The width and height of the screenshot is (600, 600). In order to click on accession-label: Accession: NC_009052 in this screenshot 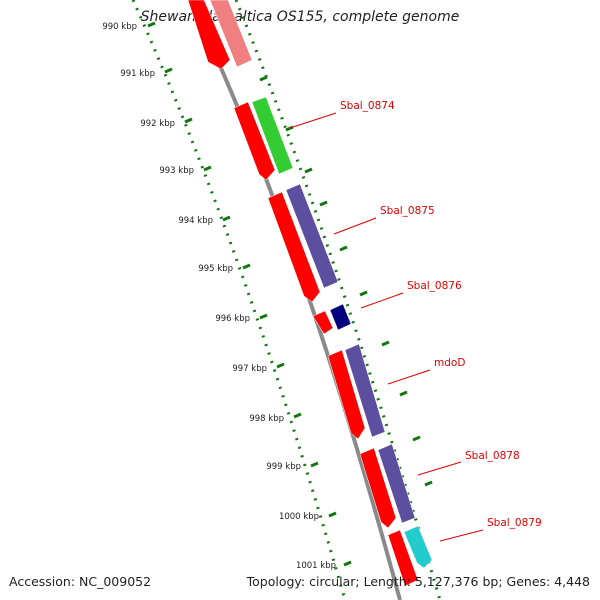, I will do `click(80, 581)`.